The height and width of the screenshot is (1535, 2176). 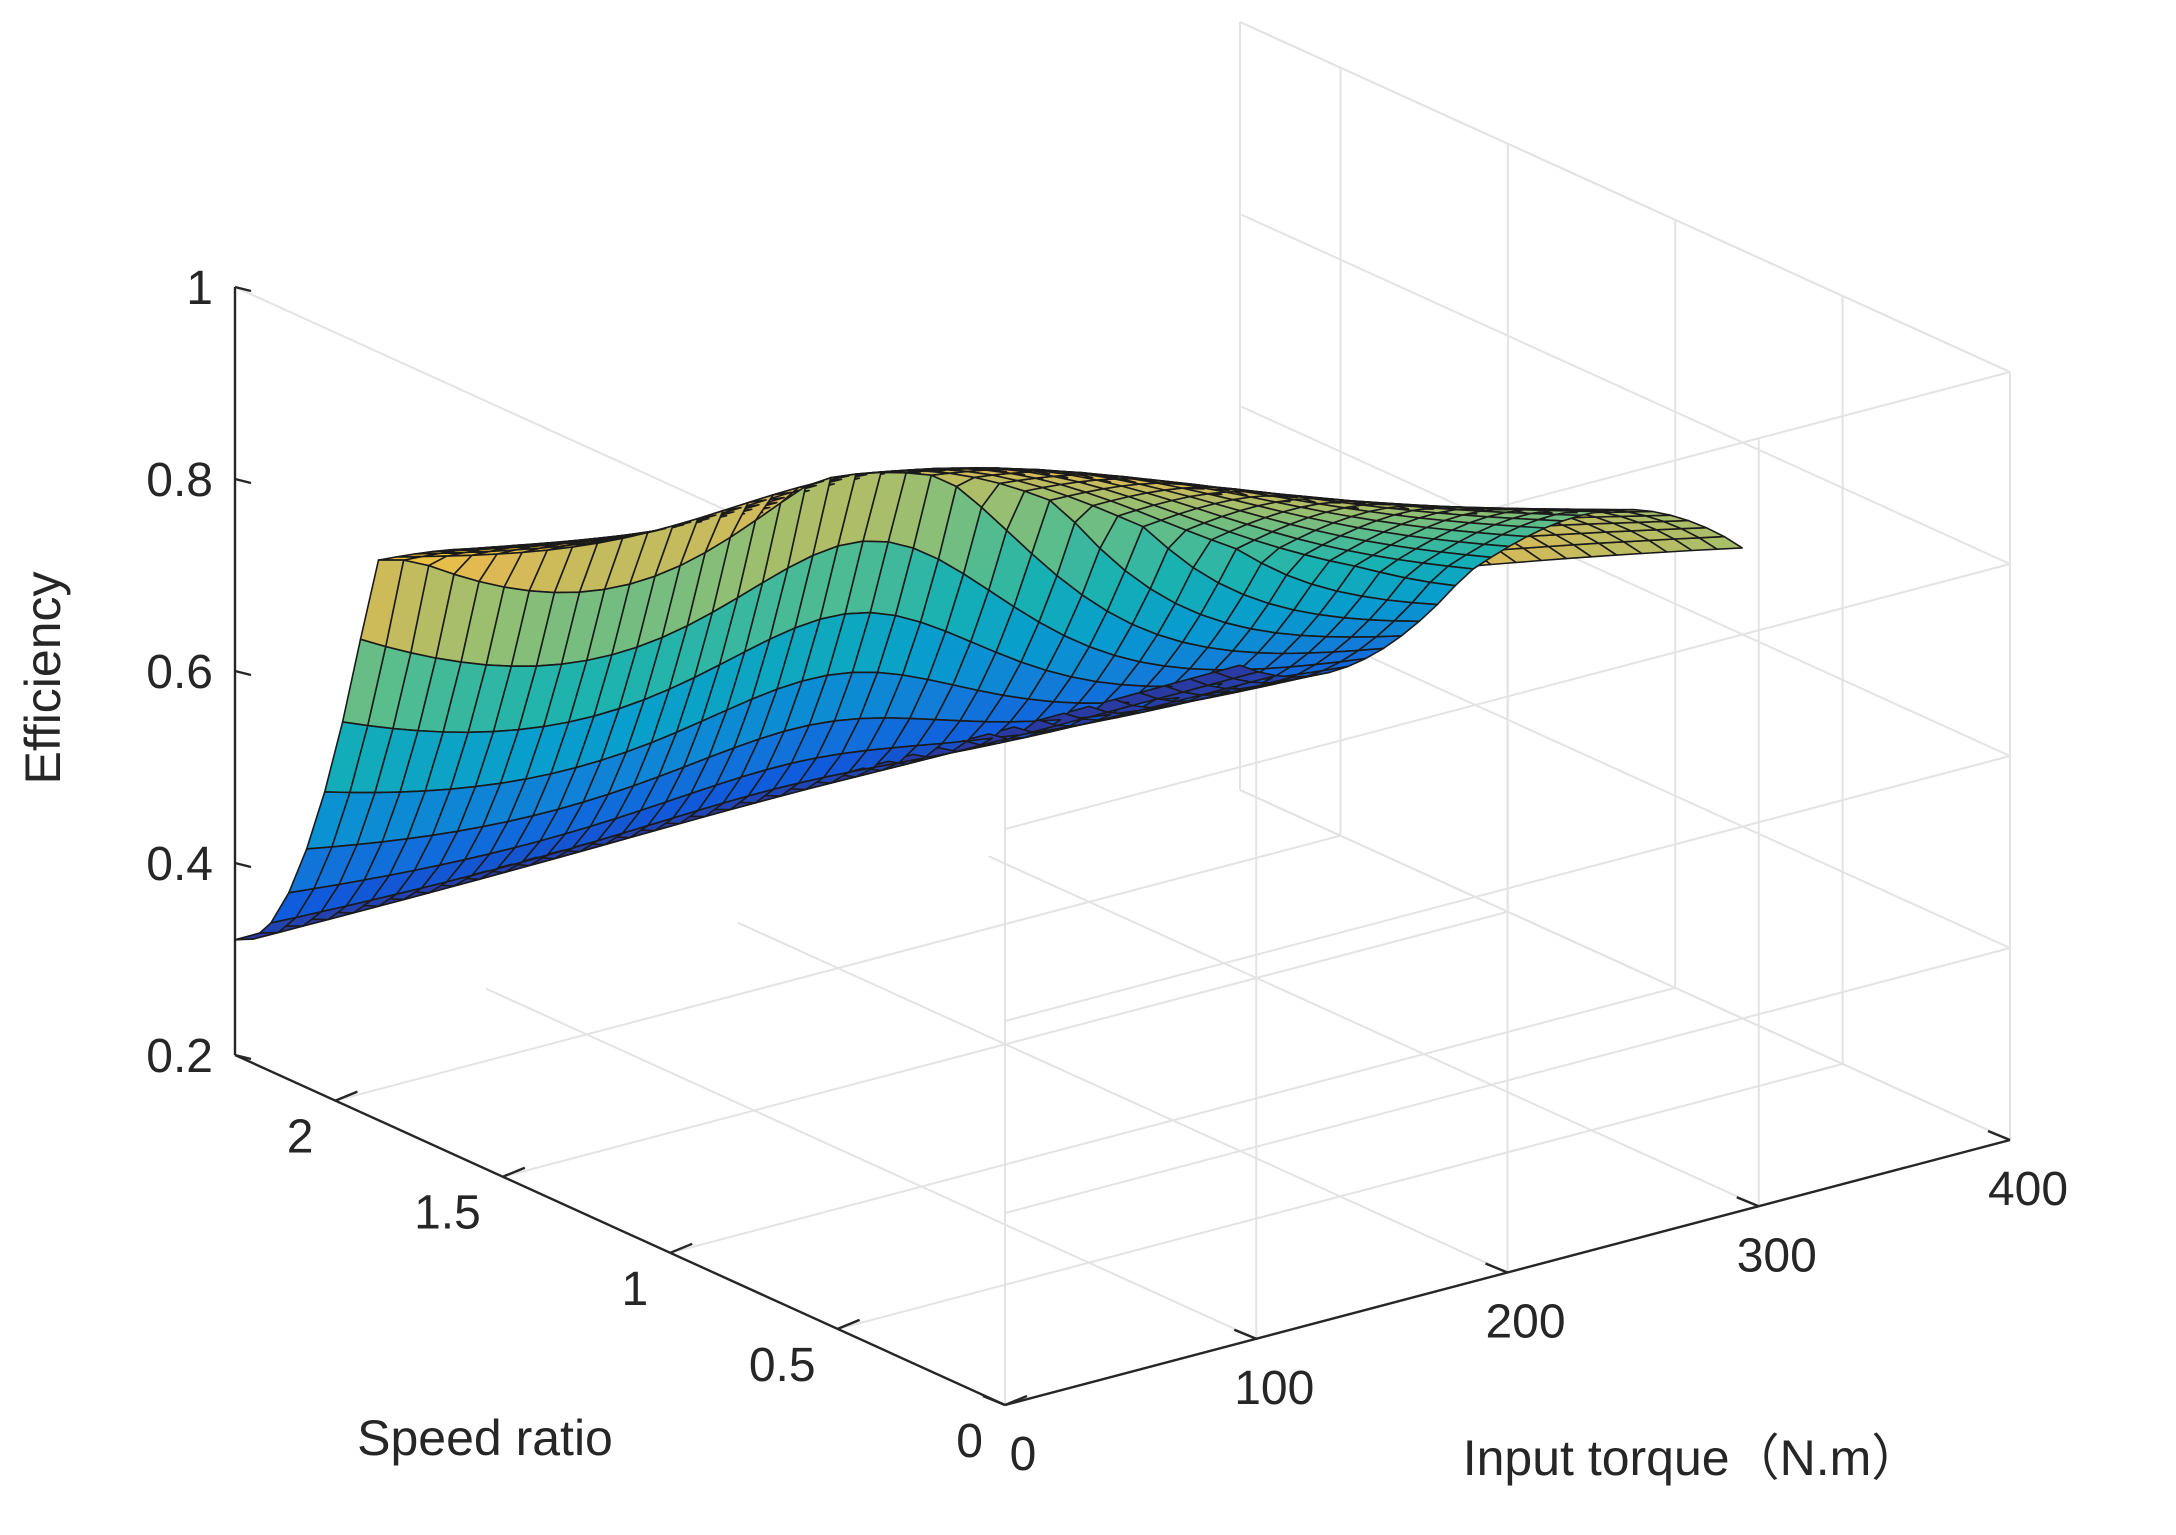 What do you see at coordinates (179, 864) in the screenshot?
I see `z-tick-label: 0.4` at bounding box center [179, 864].